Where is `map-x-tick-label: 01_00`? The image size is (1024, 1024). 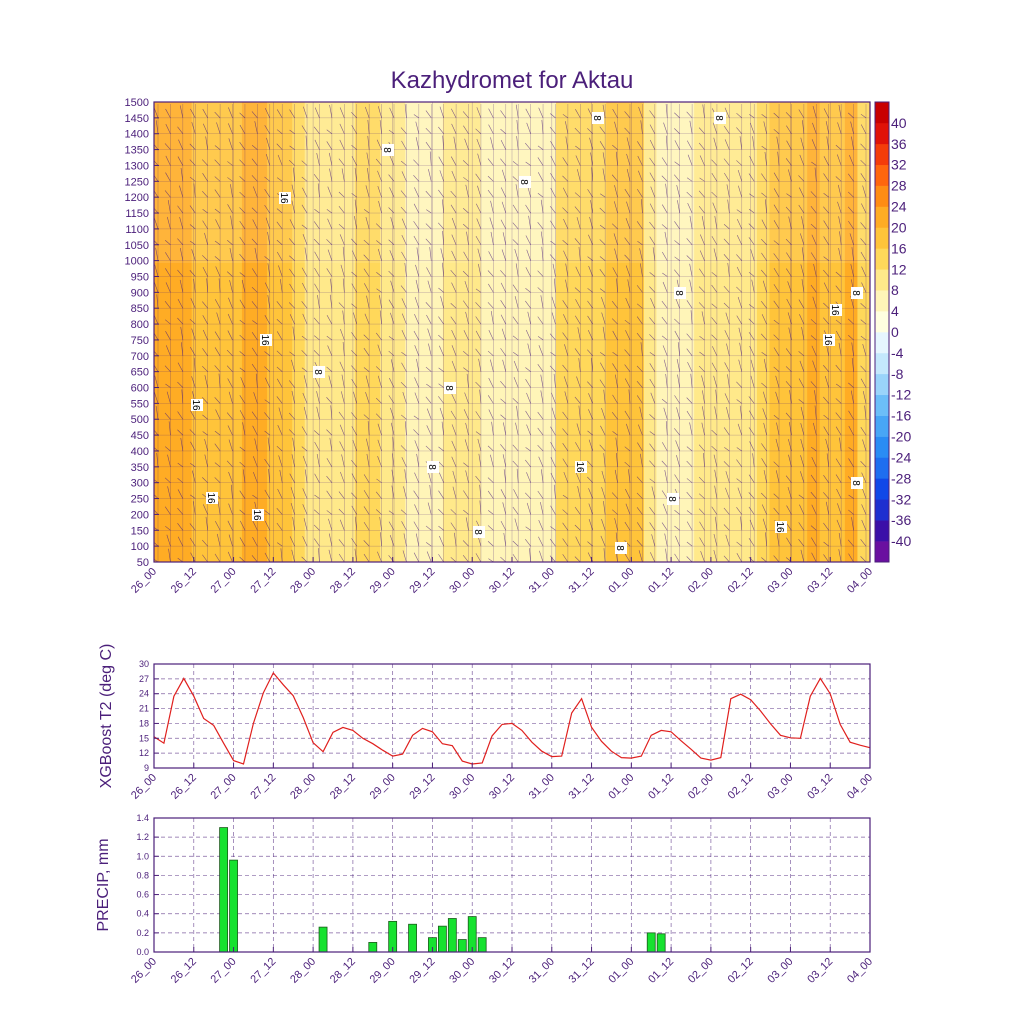 map-x-tick-label: 01_00 is located at coordinates (621, 581).